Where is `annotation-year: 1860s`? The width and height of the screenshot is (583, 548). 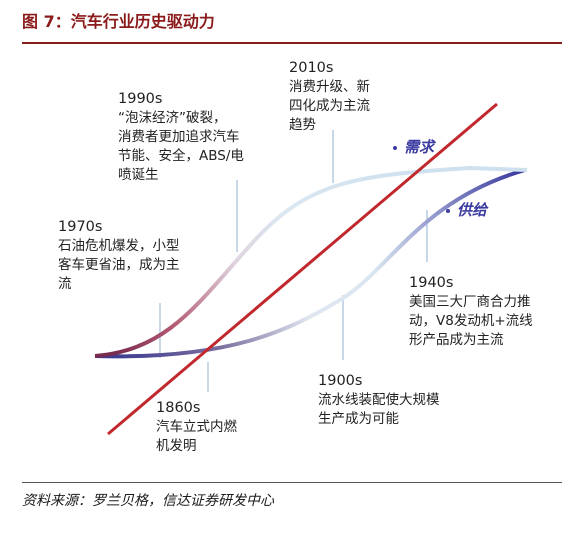 annotation-year: 1860s is located at coordinates (178, 408).